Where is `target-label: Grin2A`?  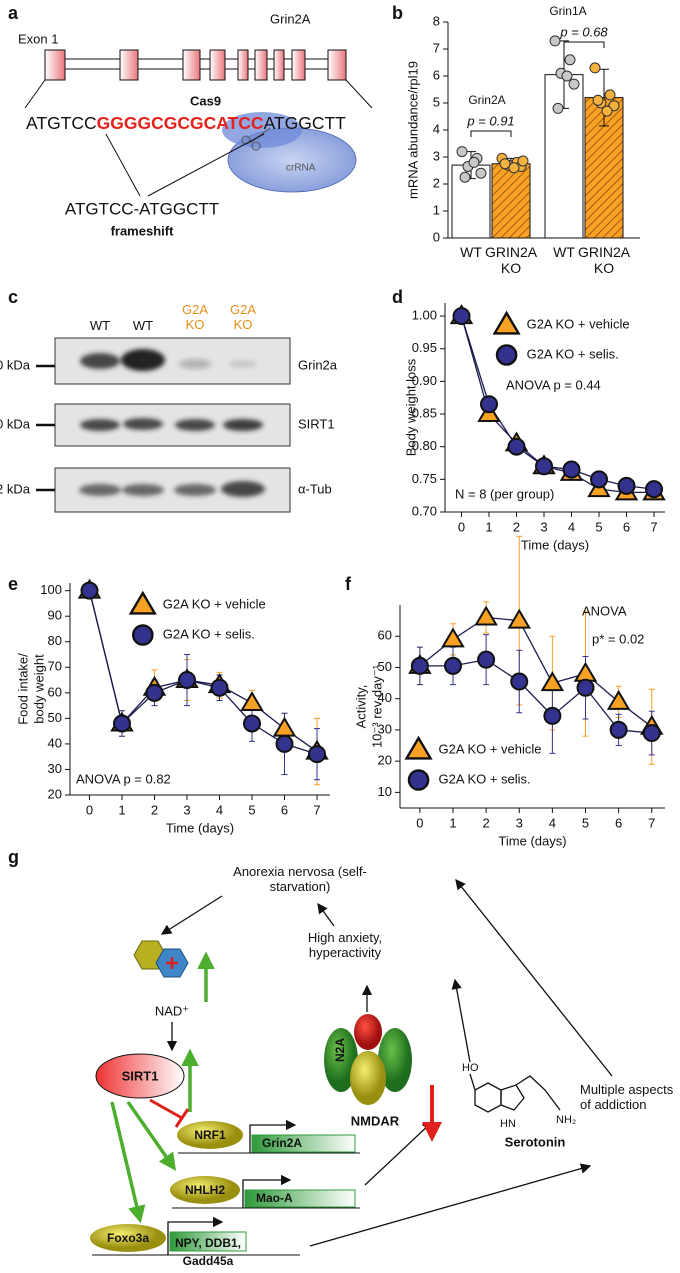 target-label: Grin2A is located at coordinates (282, 1143).